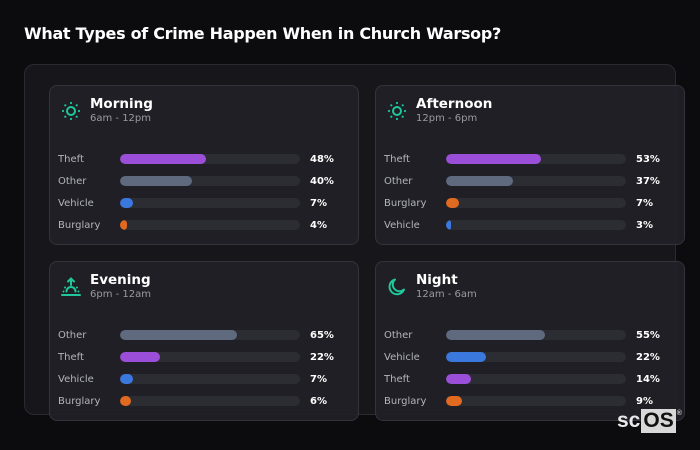 Image resolution: width=700 pixels, height=450 pixels. What do you see at coordinates (658, 421) in the screenshot?
I see `logo-text-boxed: OS` at bounding box center [658, 421].